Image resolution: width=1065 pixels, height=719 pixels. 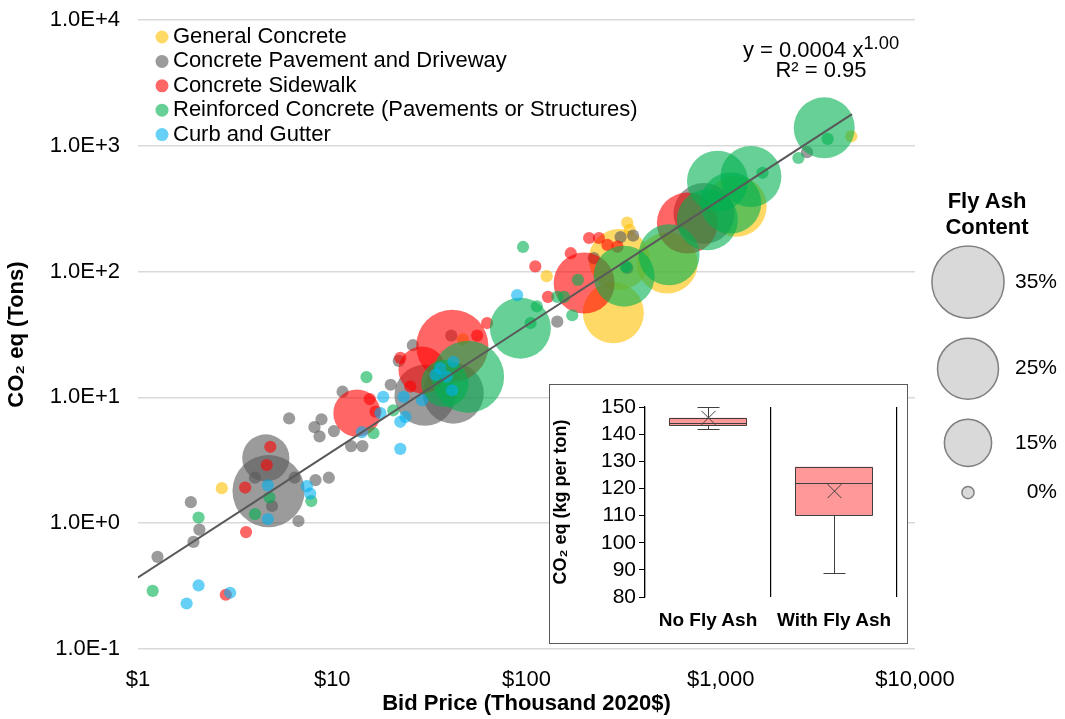 I want to click on legend-label: Concrete Pavement and Driveway, so click(x=340, y=60).